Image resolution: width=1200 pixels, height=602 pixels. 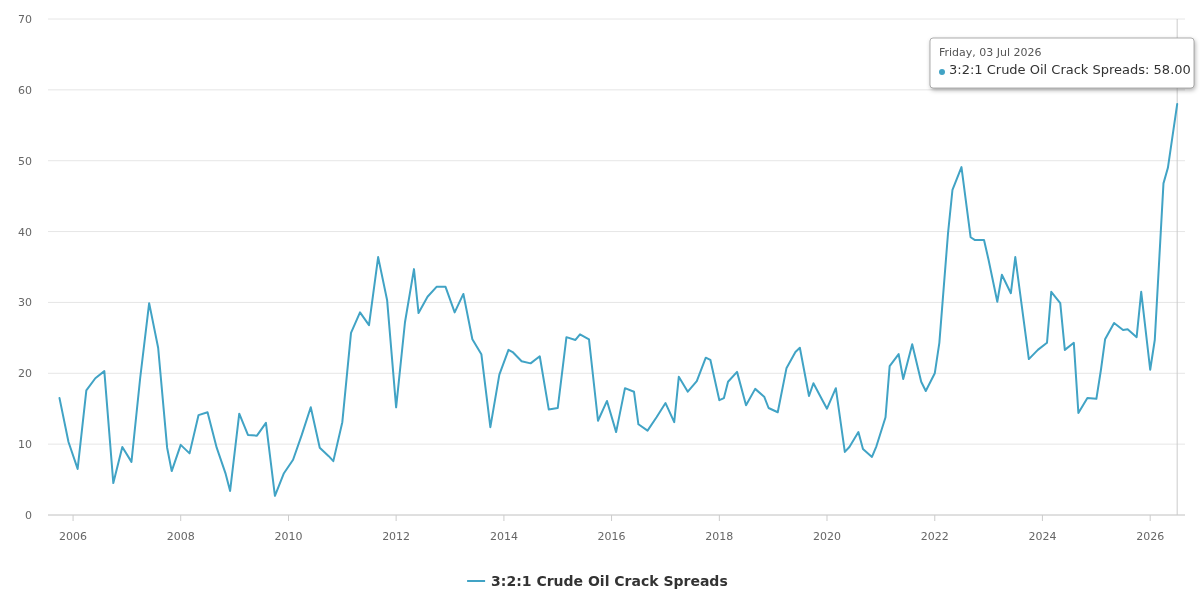 What do you see at coordinates (25, 232) in the screenshot?
I see `y-tick-label: 40` at bounding box center [25, 232].